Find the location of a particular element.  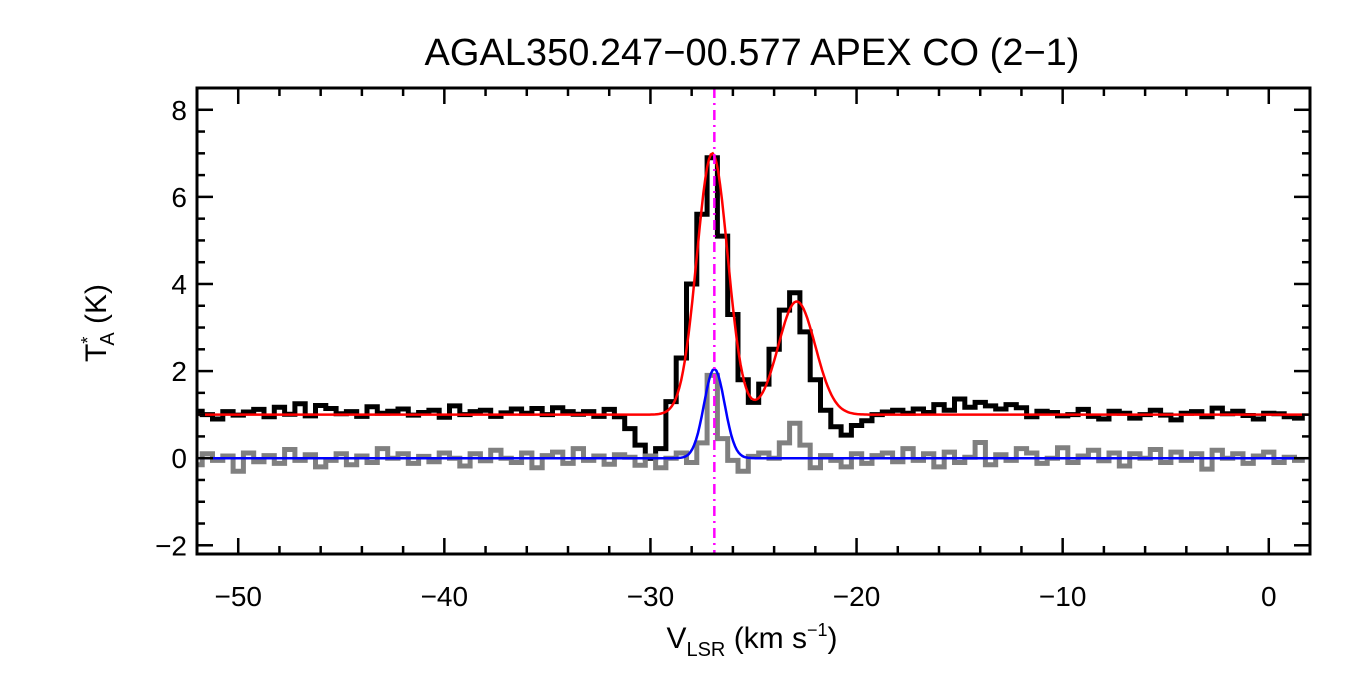

x-tick-label: −30 is located at coordinates (651, 596).